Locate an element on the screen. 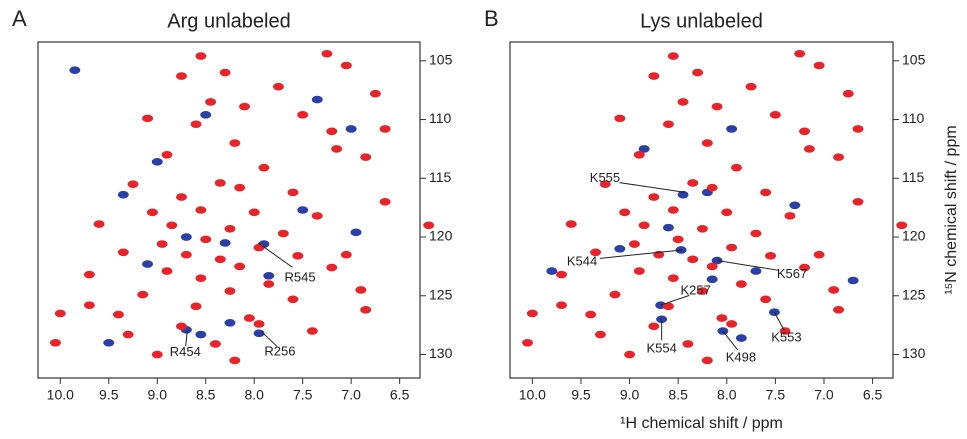  x-tick-label: 6.5 is located at coordinates (873, 395).